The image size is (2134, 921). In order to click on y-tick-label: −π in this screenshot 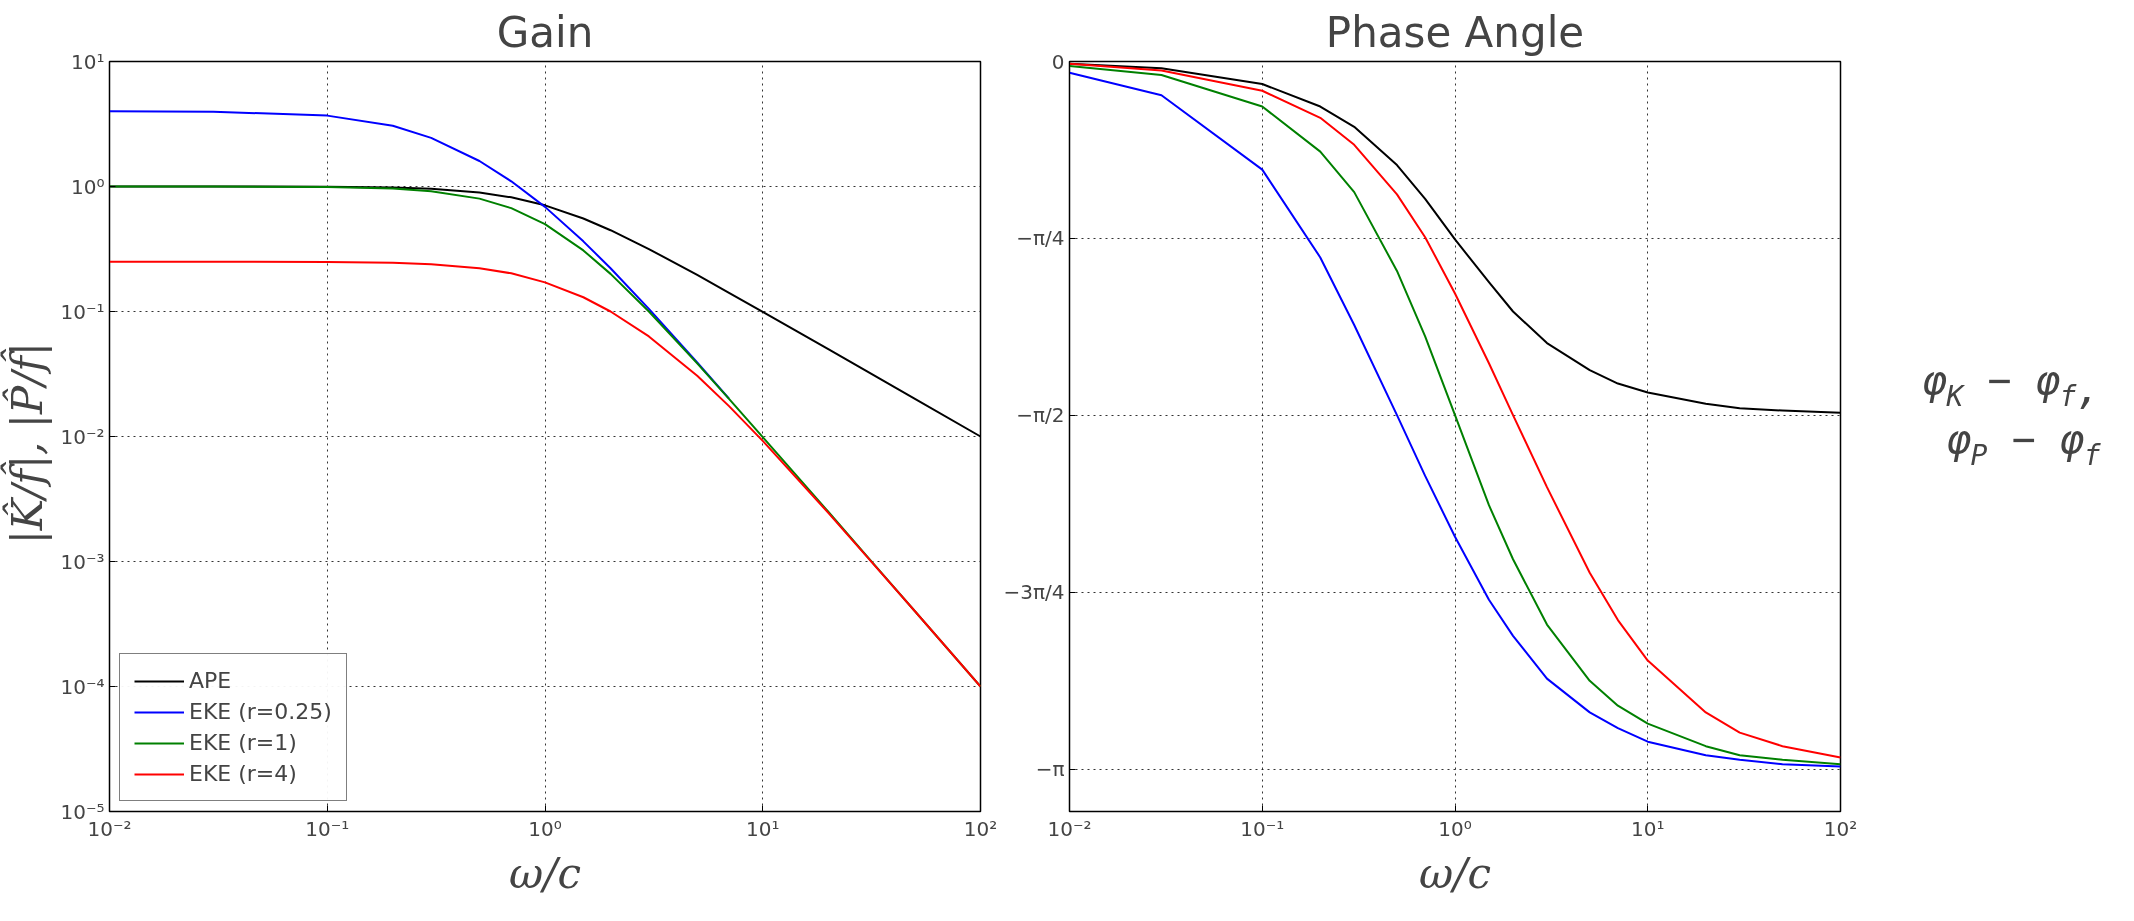, I will do `click(1050, 769)`.